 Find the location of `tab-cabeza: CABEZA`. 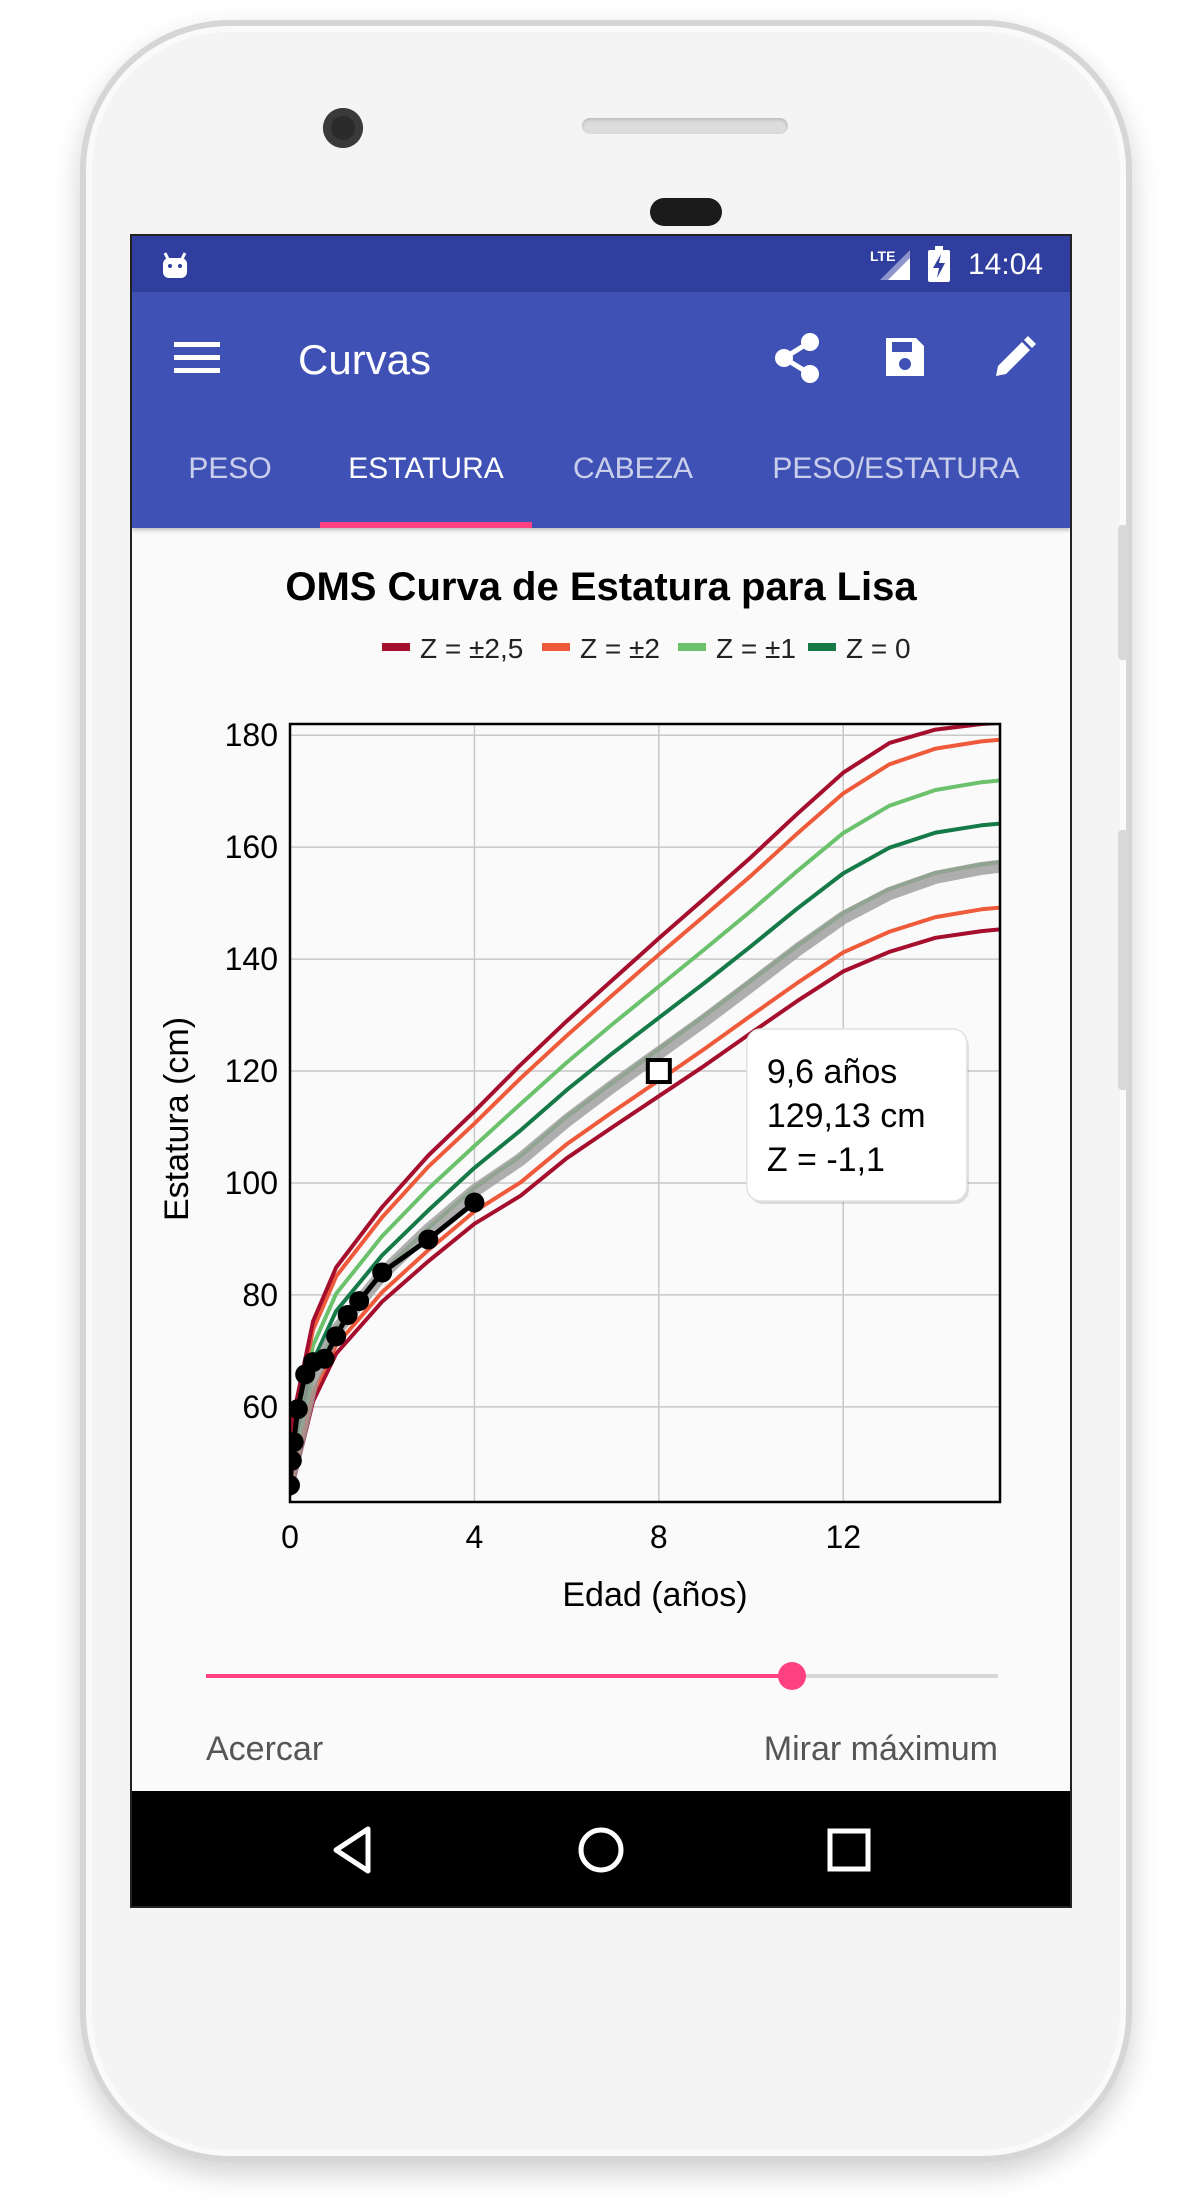

tab-cabeza: CABEZA is located at coordinates (633, 469).